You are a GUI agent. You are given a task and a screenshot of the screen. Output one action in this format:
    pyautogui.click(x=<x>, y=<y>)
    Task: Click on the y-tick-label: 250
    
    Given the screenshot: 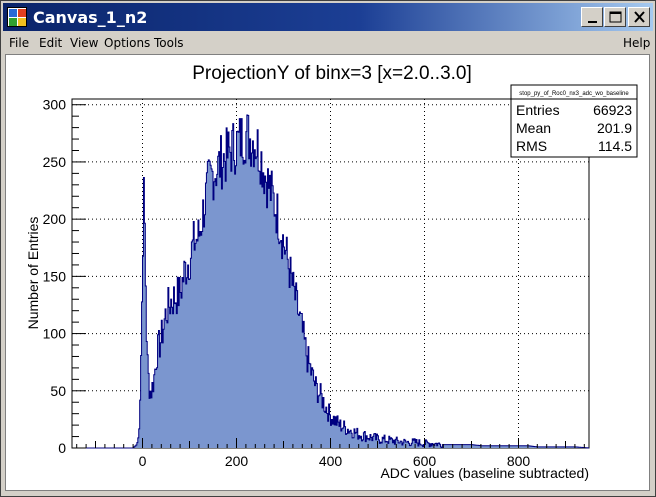 What is the action you would take?
    pyautogui.click(x=55, y=162)
    